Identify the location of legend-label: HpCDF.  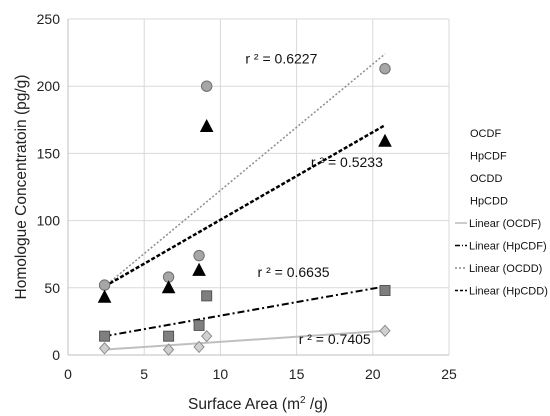
(488, 157).